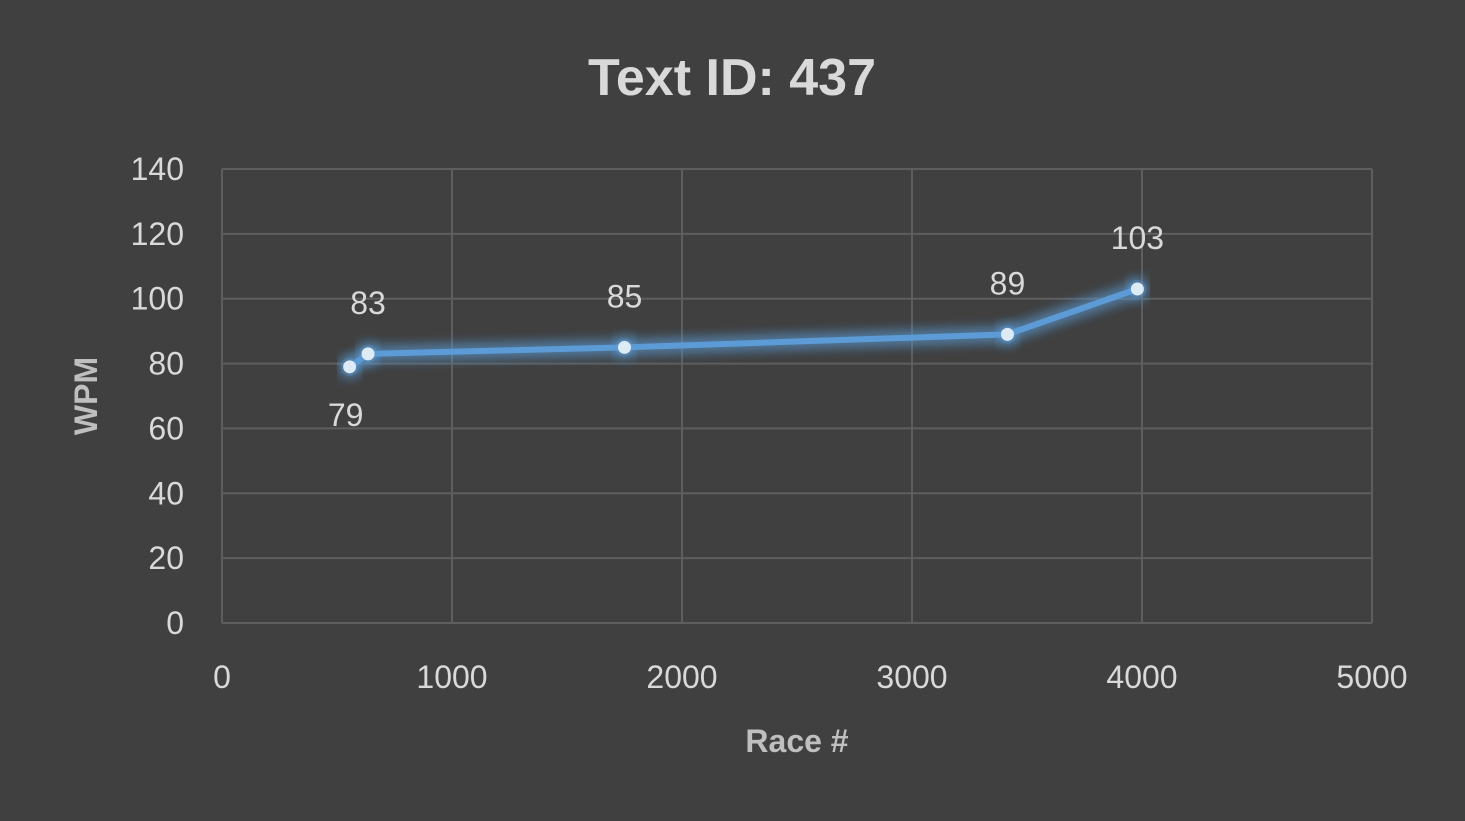  What do you see at coordinates (1137, 238) in the screenshot?
I see `data-label: 103` at bounding box center [1137, 238].